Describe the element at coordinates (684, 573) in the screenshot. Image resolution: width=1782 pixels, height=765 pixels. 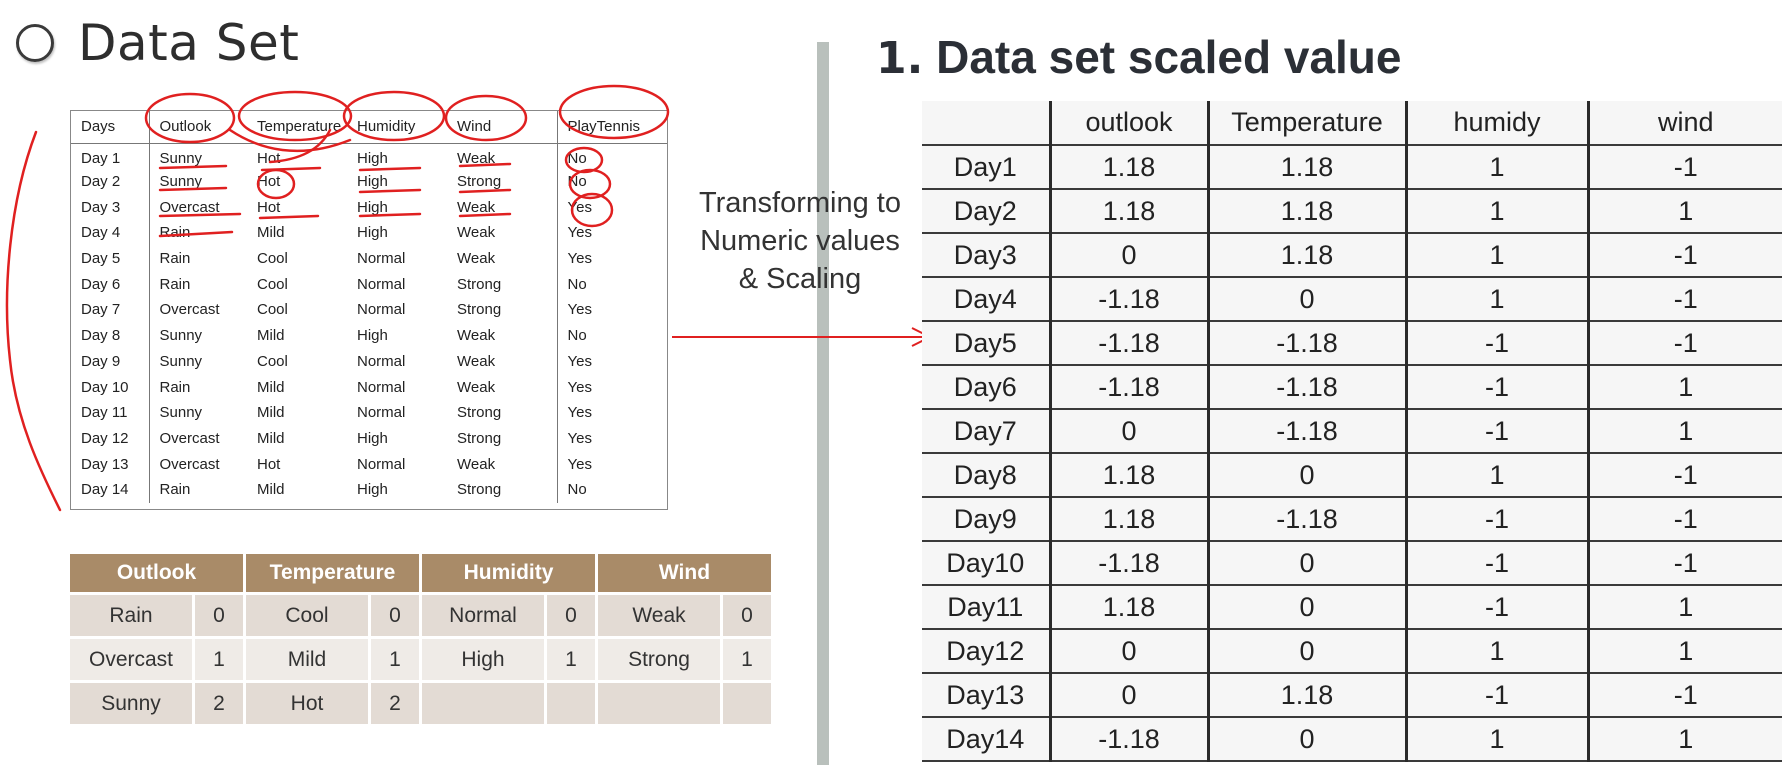
I see `enc-header-wind: Wind` at that location.